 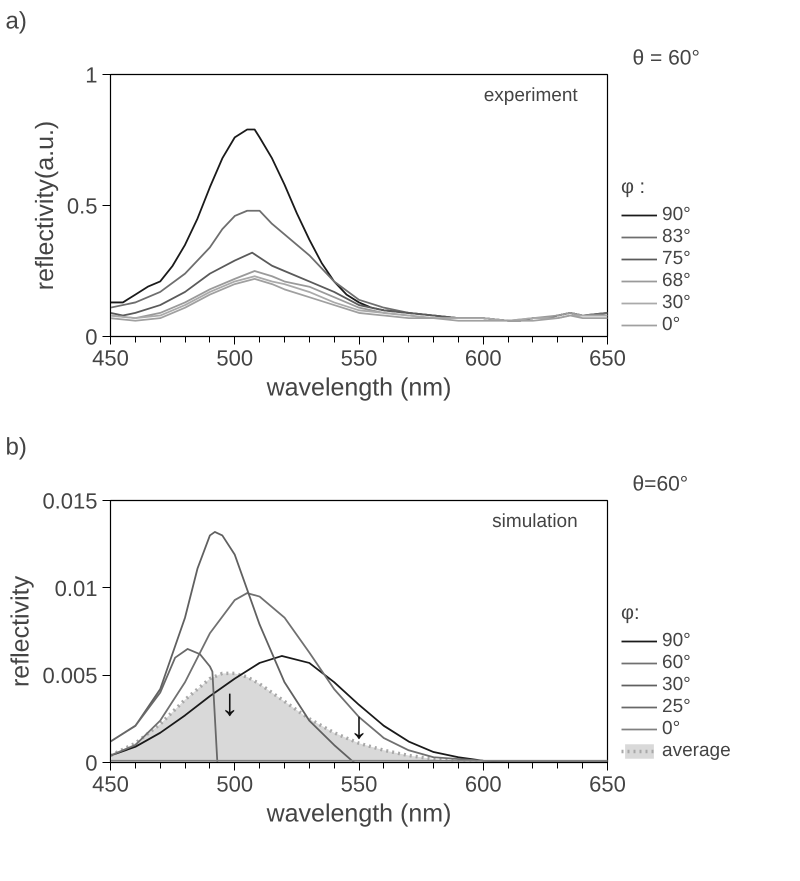 What do you see at coordinates (696, 751) in the screenshot?
I see `legend-label: average` at bounding box center [696, 751].